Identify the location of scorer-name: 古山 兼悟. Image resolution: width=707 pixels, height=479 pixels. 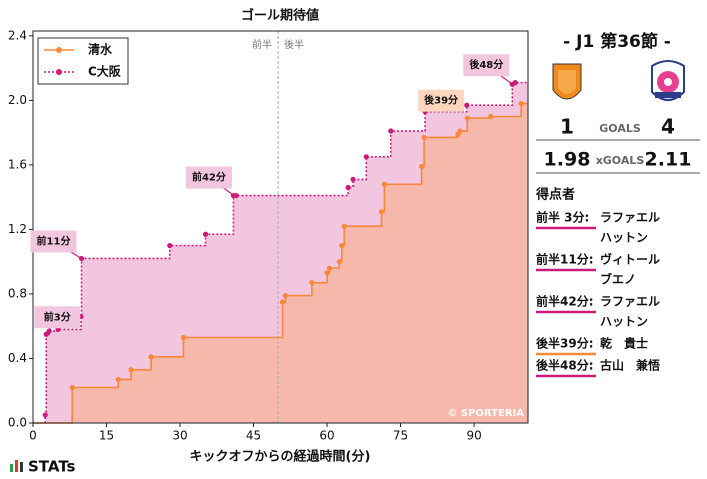
(630, 365).